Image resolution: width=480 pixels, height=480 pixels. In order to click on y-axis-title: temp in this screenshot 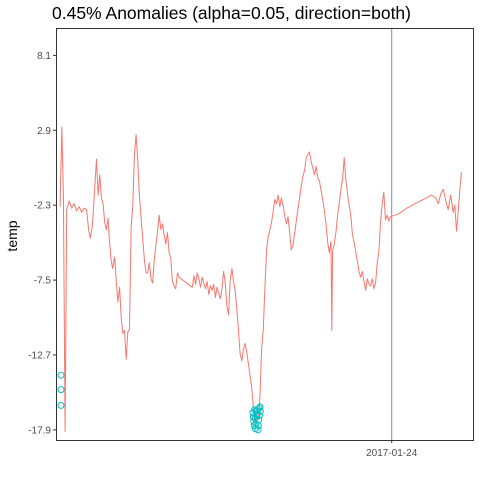, I will do `click(12, 235)`.